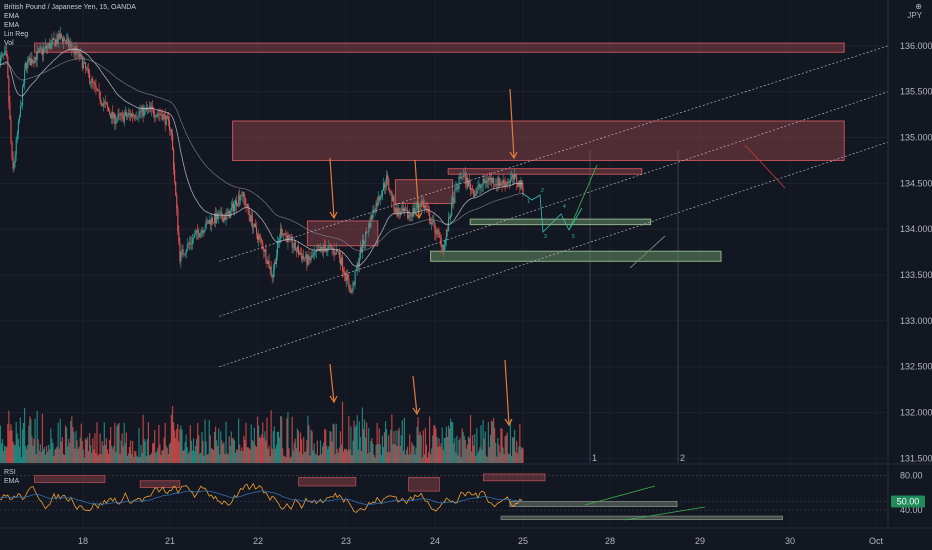 Image resolution: width=932 pixels, height=550 pixels. Describe the element at coordinates (12, 481) in the screenshot. I see `study-rsi-ema: EMA` at that location.